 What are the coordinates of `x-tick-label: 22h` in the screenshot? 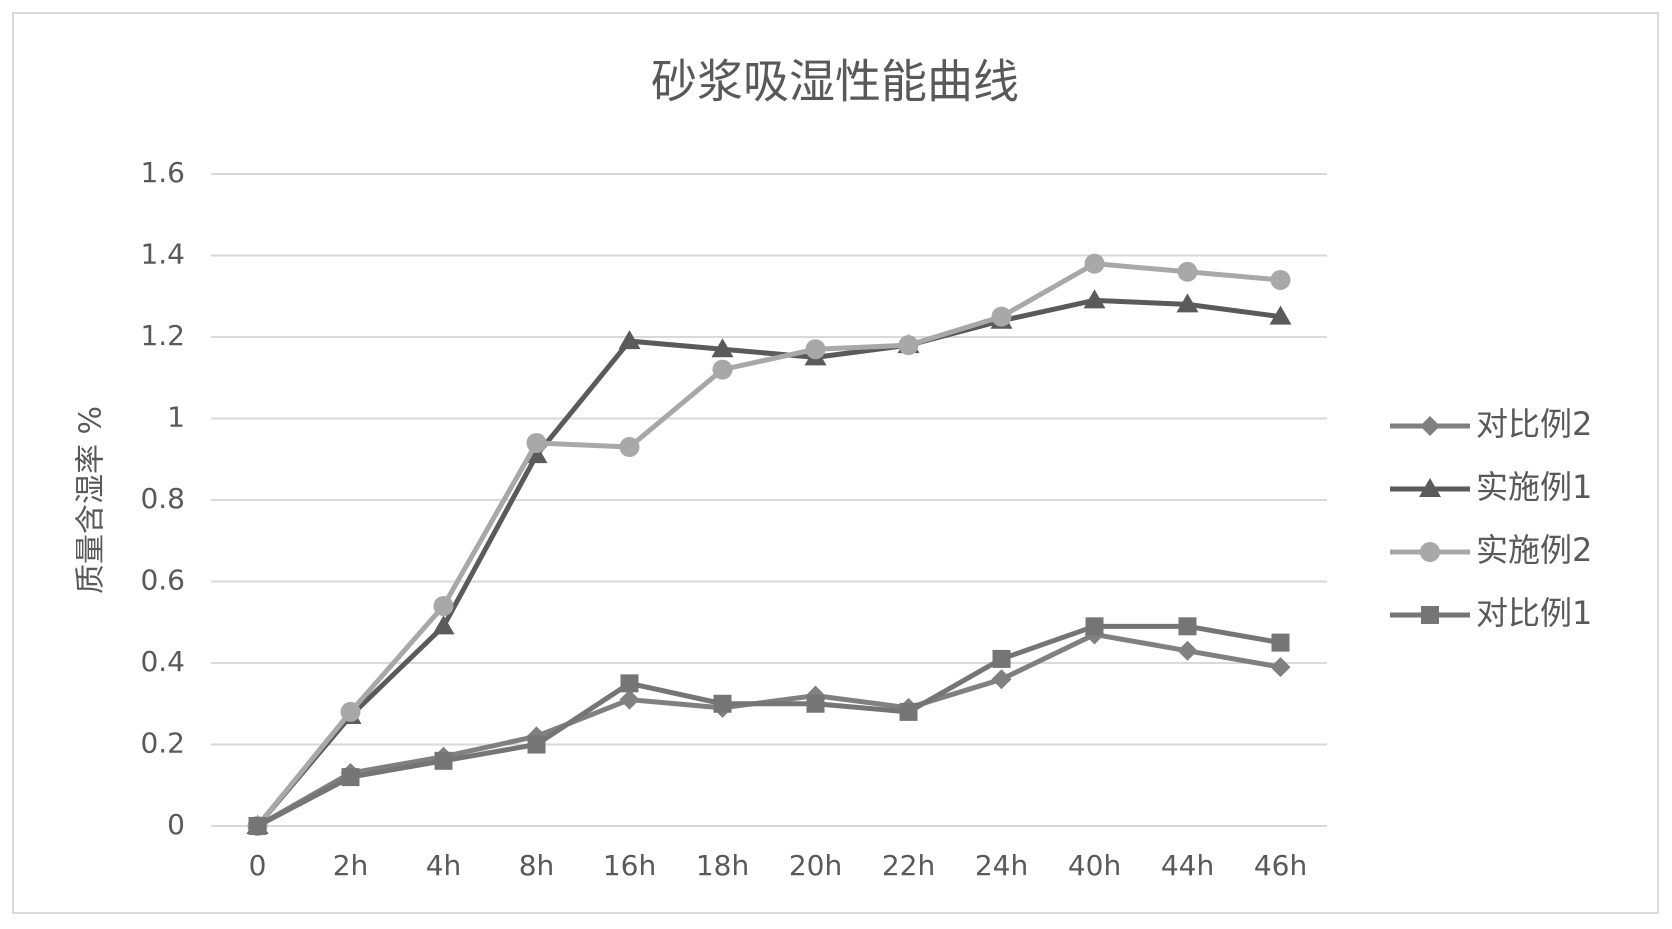 It's located at (908, 865).